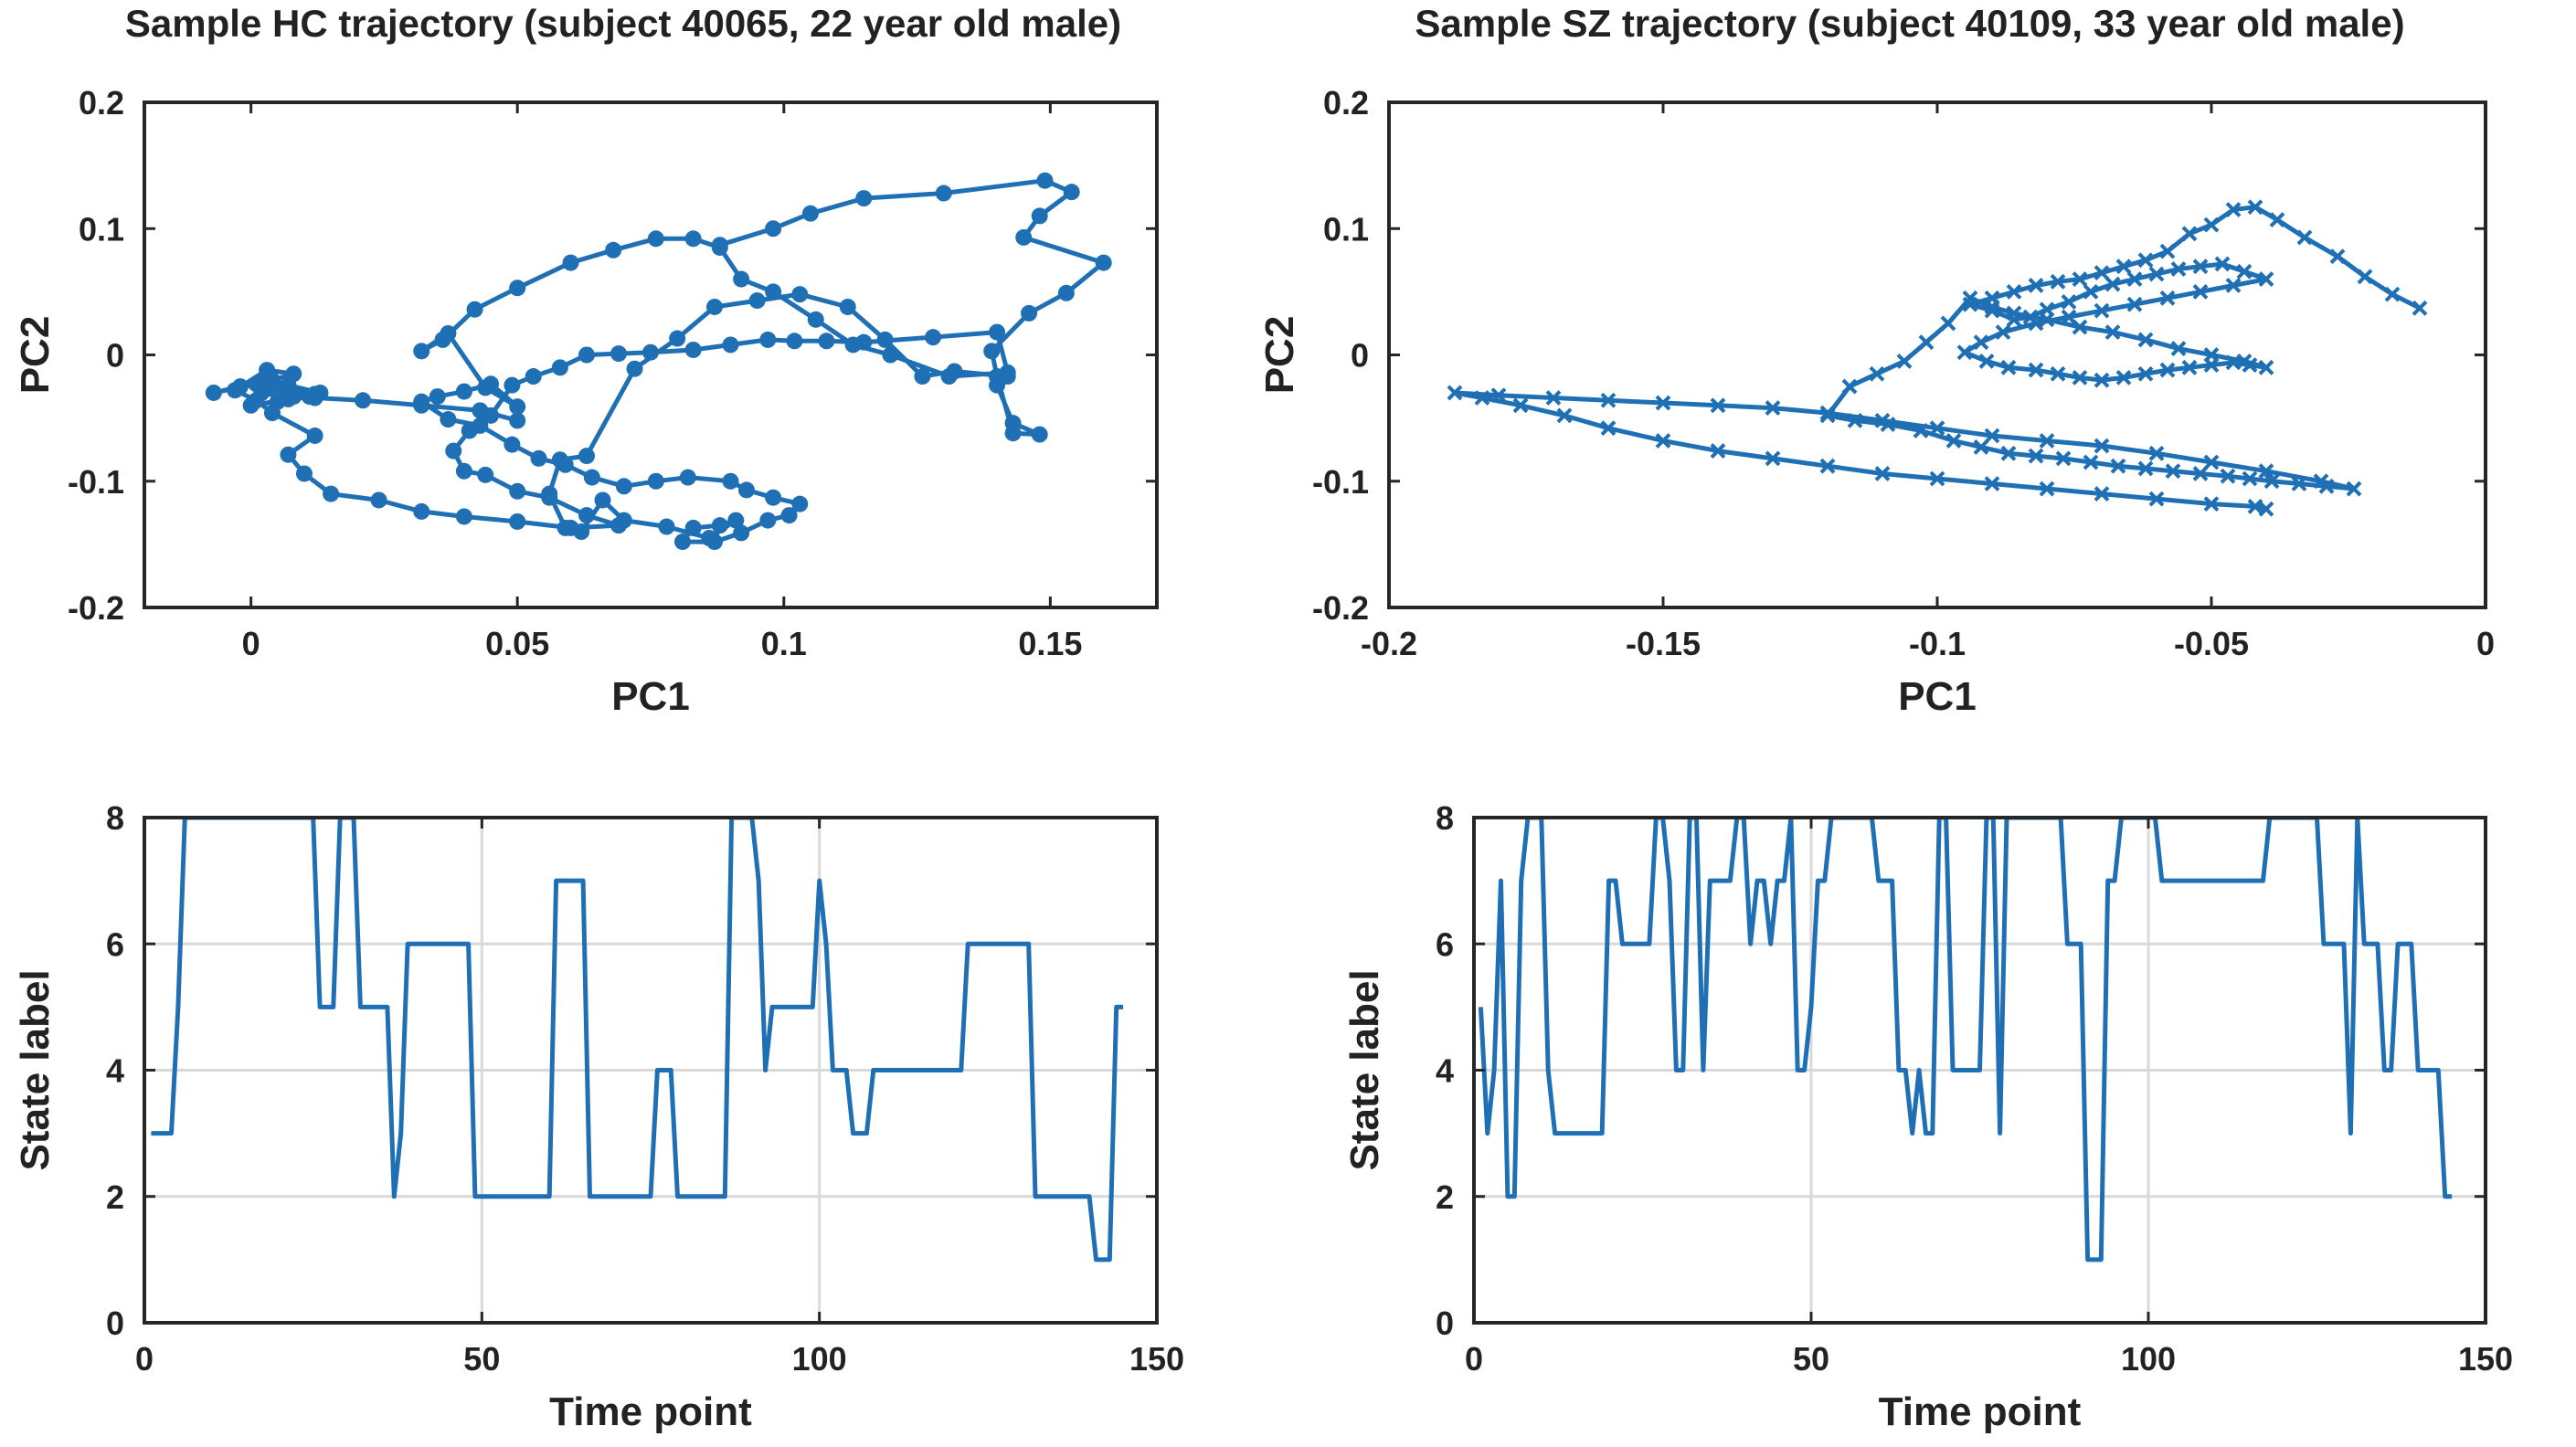  What do you see at coordinates (481, 1359) in the screenshot?
I see `x-tick-label: 50` at bounding box center [481, 1359].